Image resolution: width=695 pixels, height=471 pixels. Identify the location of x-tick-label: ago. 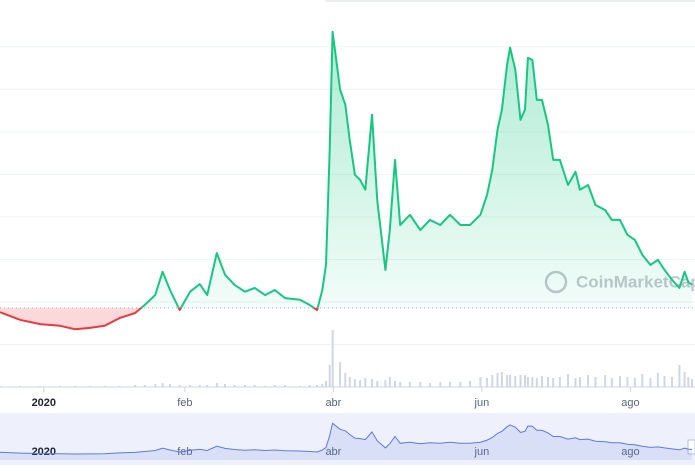
(630, 403).